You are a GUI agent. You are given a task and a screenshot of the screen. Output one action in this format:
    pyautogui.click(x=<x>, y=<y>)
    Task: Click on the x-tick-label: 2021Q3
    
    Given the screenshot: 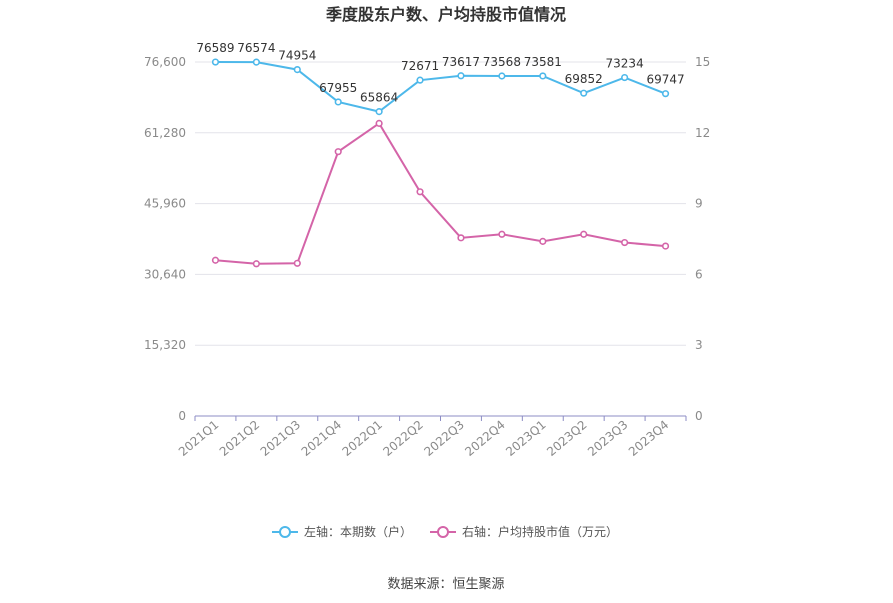 What is the action you would take?
    pyautogui.click(x=280, y=438)
    